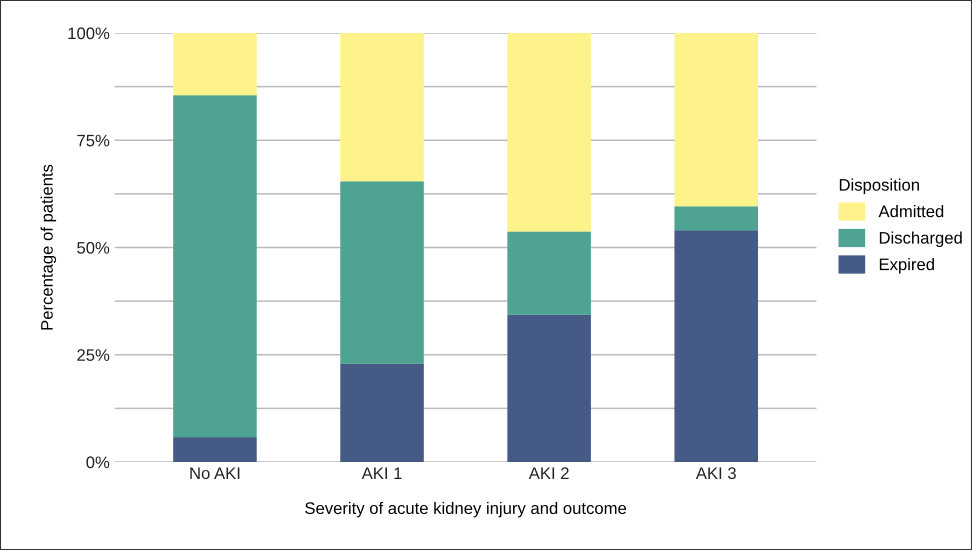  What do you see at coordinates (93, 248) in the screenshot?
I see `y-tick-label: 50%` at bounding box center [93, 248].